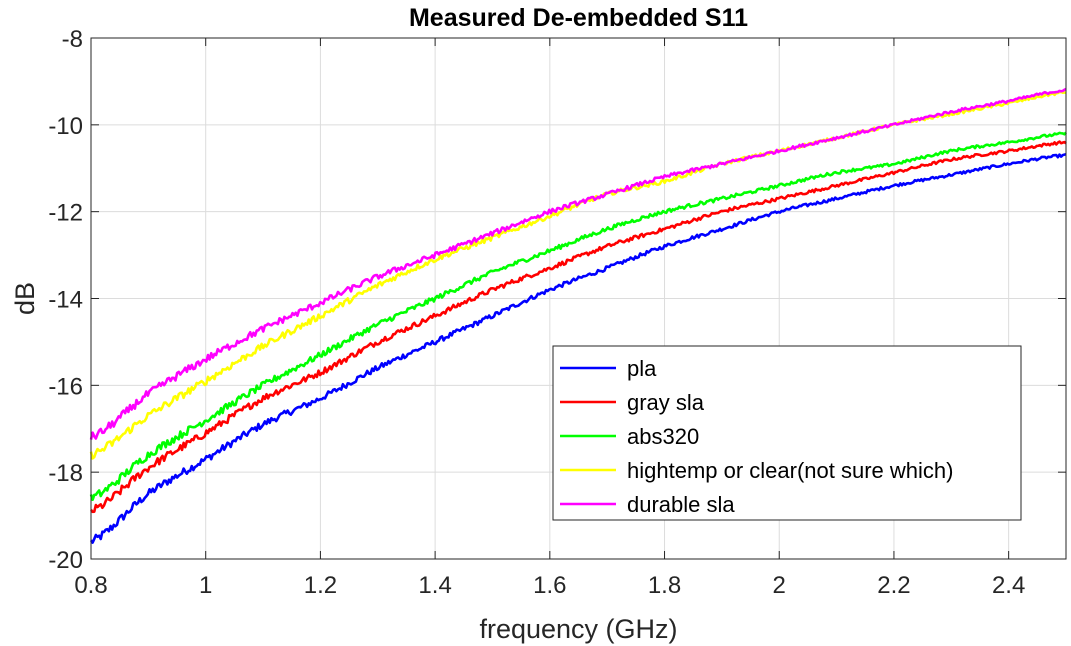 The height and width of the screenshot is (646, 1071). Describe the element at coordinates (893, 585) in the screenshot. I see `x-tick-label: 2.2` at that location.